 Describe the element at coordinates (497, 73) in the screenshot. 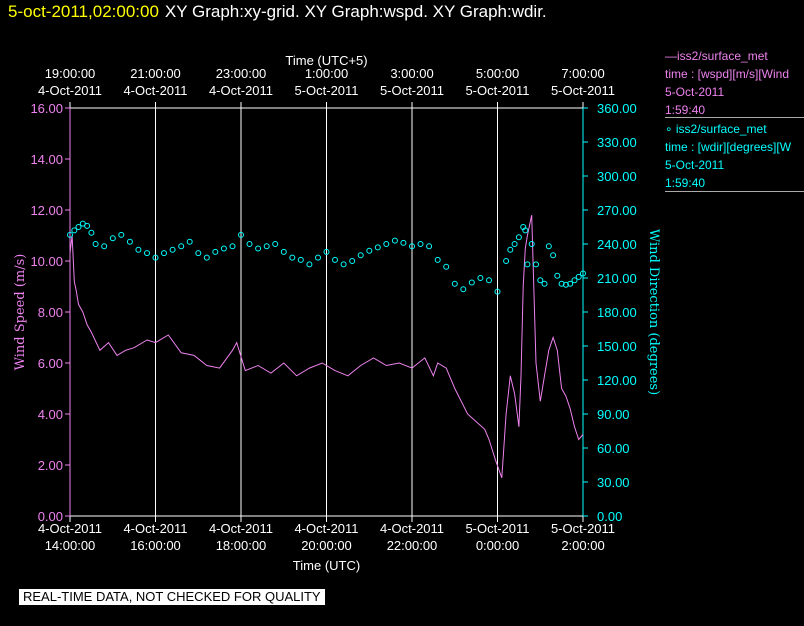

I see `top-tick-label-time: 5:00:00` at that location.